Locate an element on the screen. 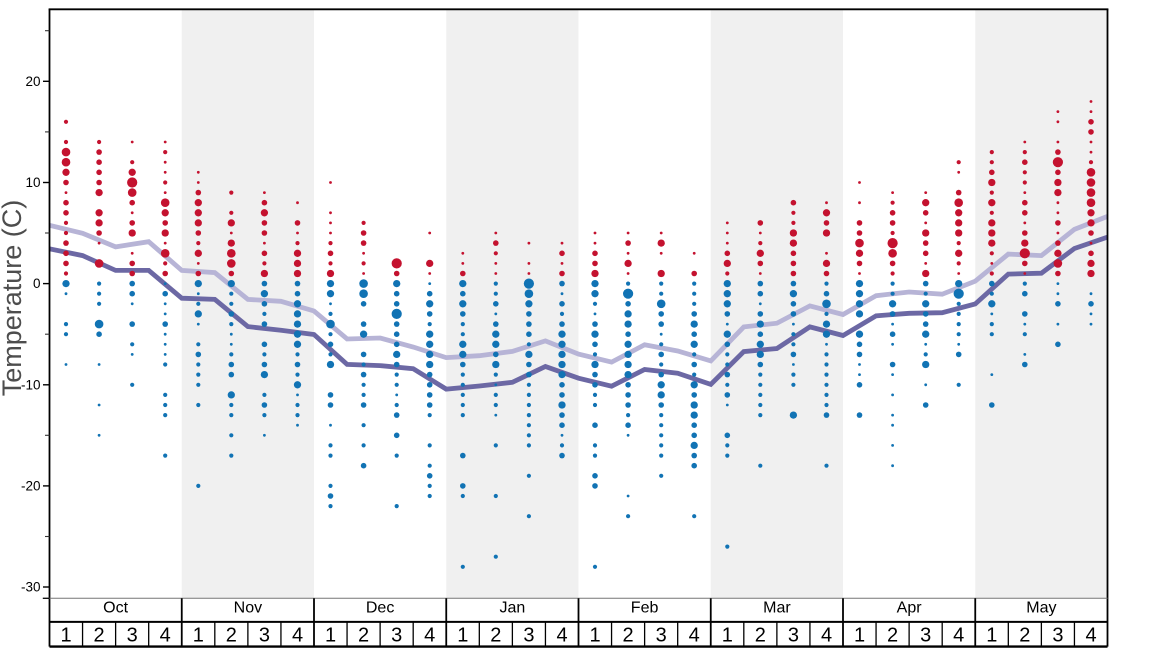 The width and height of the screenshot is (1168, 653). svg-text: -10 is located at coordinates (31, 384).